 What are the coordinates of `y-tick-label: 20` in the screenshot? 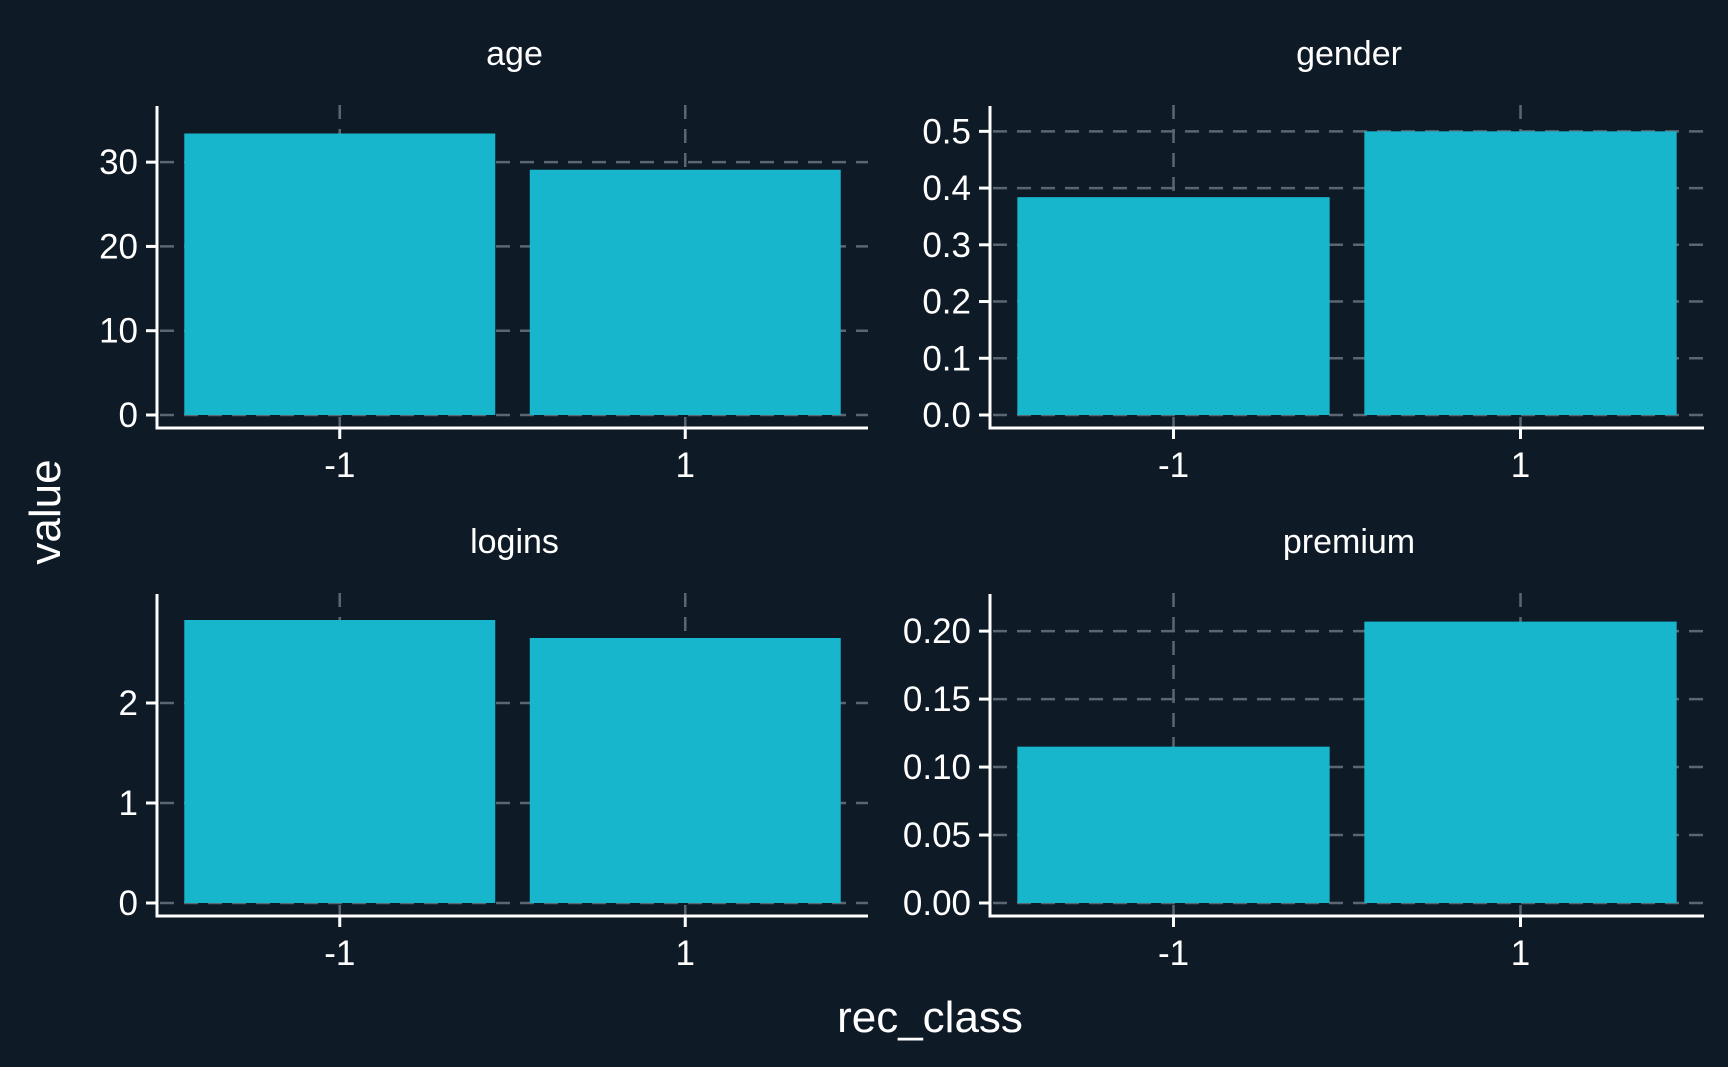 It's located at (118, 246).